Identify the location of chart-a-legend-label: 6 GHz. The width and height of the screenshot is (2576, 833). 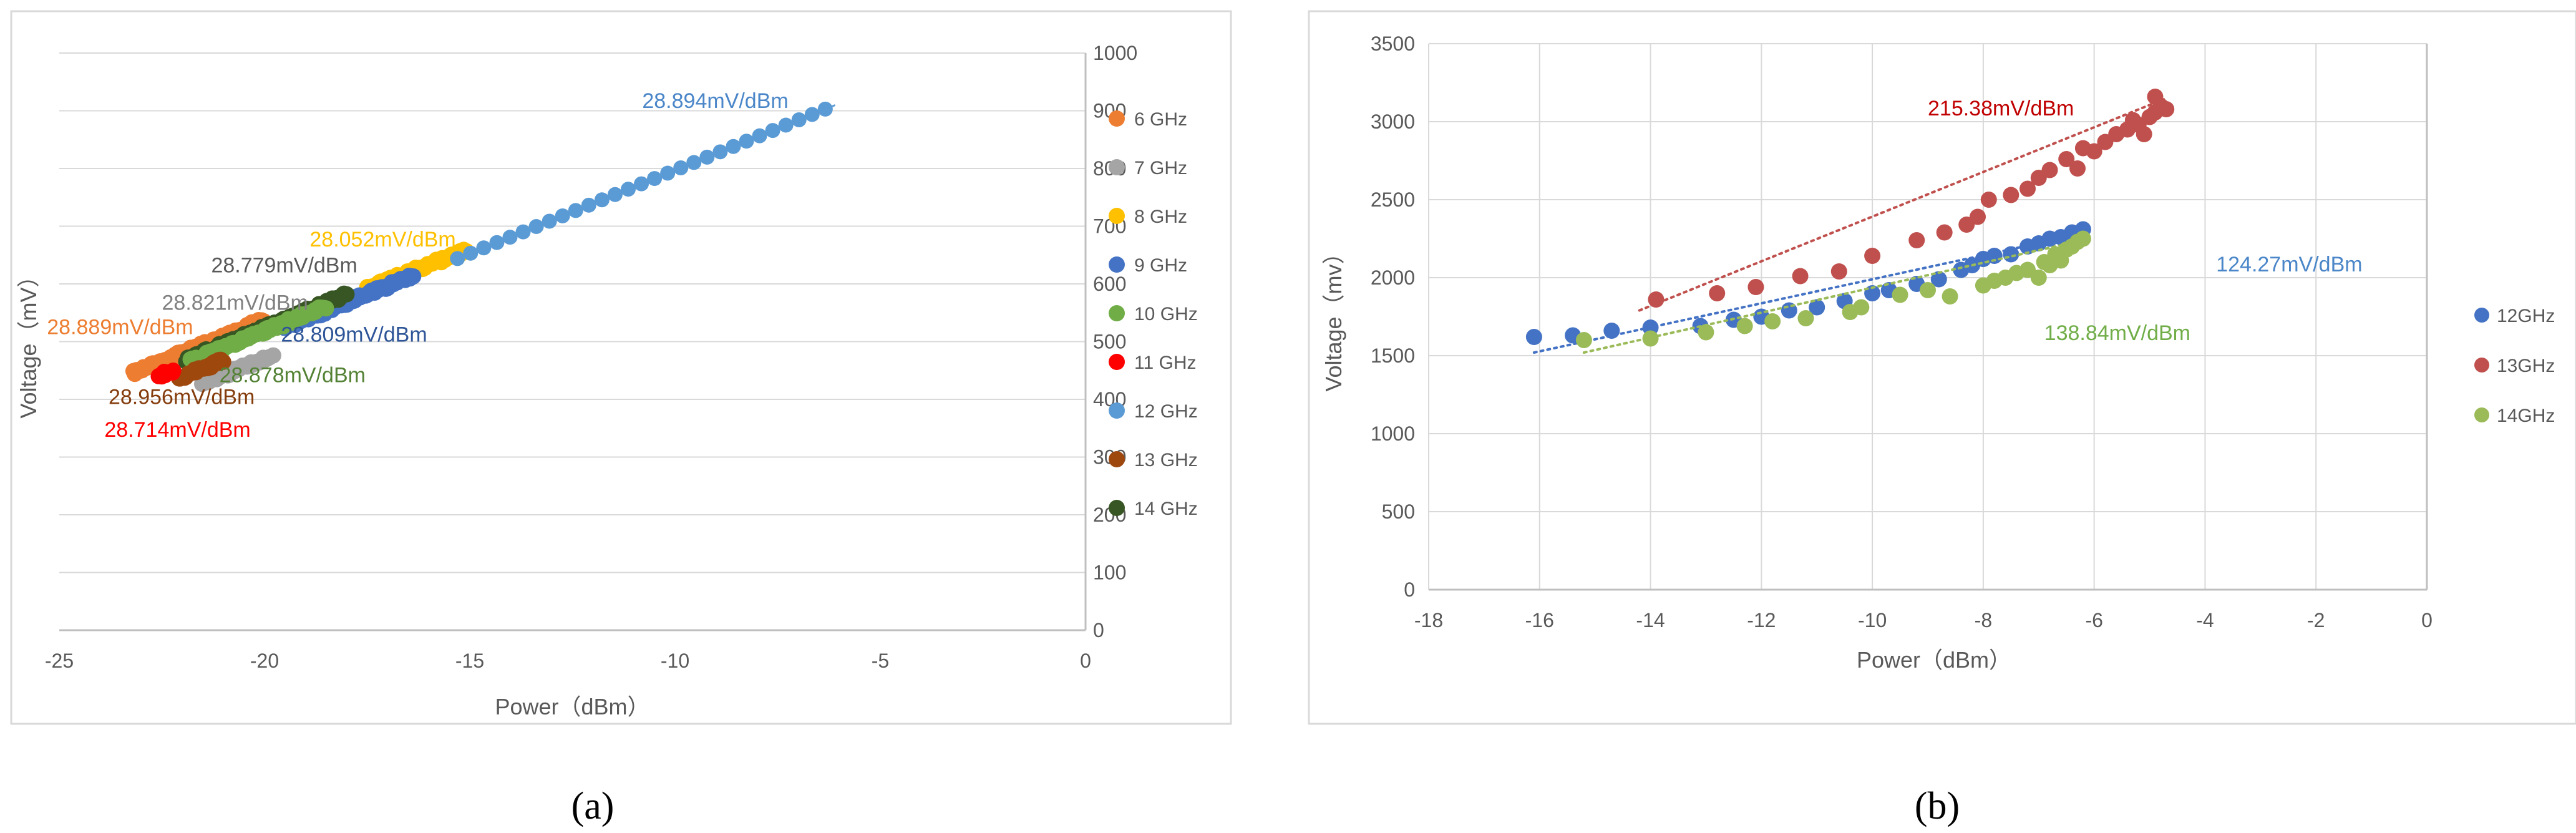
(1161, 119).